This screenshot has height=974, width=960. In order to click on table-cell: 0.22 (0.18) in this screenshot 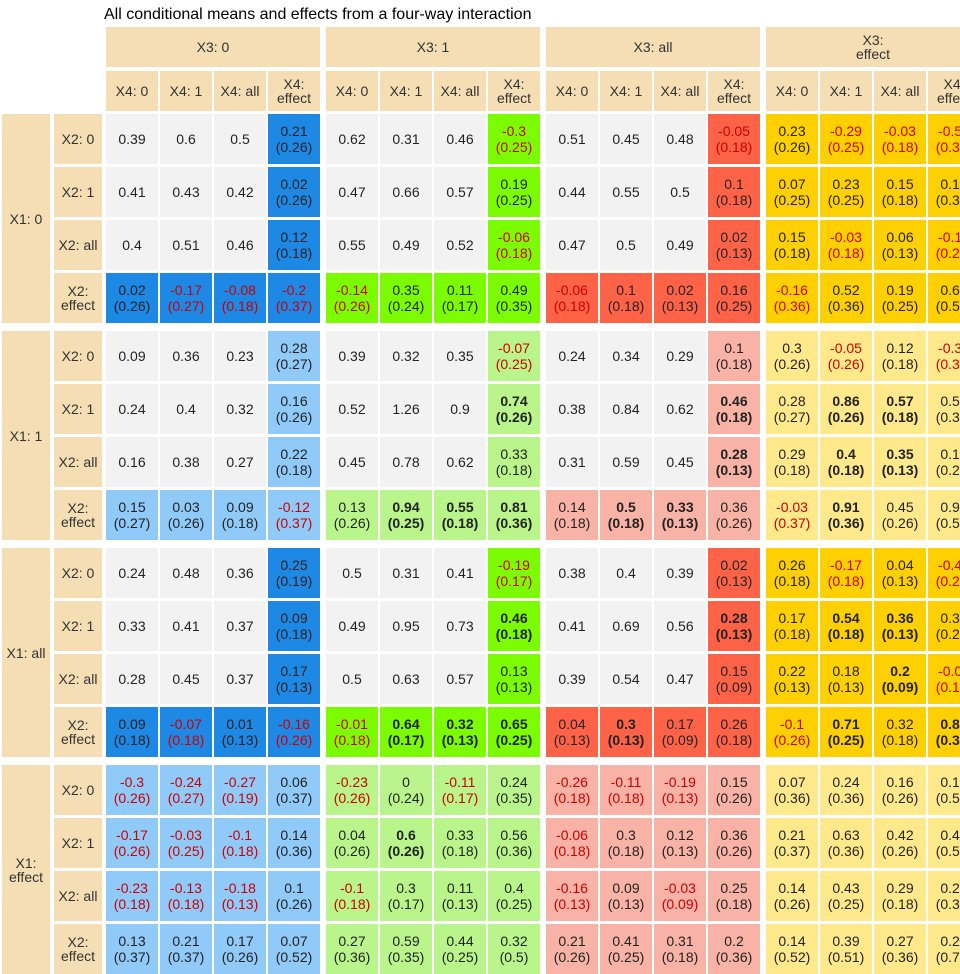, I will do `click(294, 462)`.